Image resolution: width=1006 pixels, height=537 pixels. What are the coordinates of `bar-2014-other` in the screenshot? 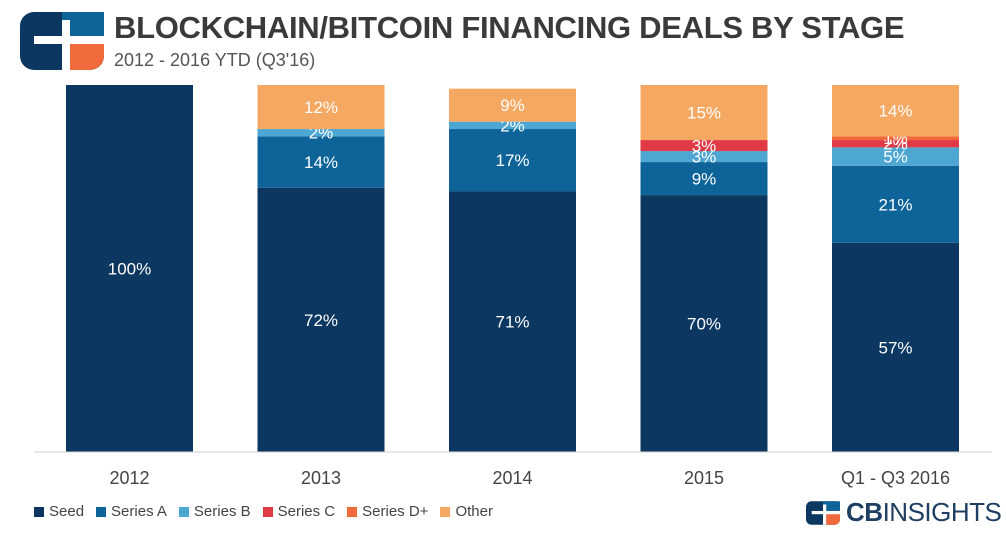 It's located at (512, 105).